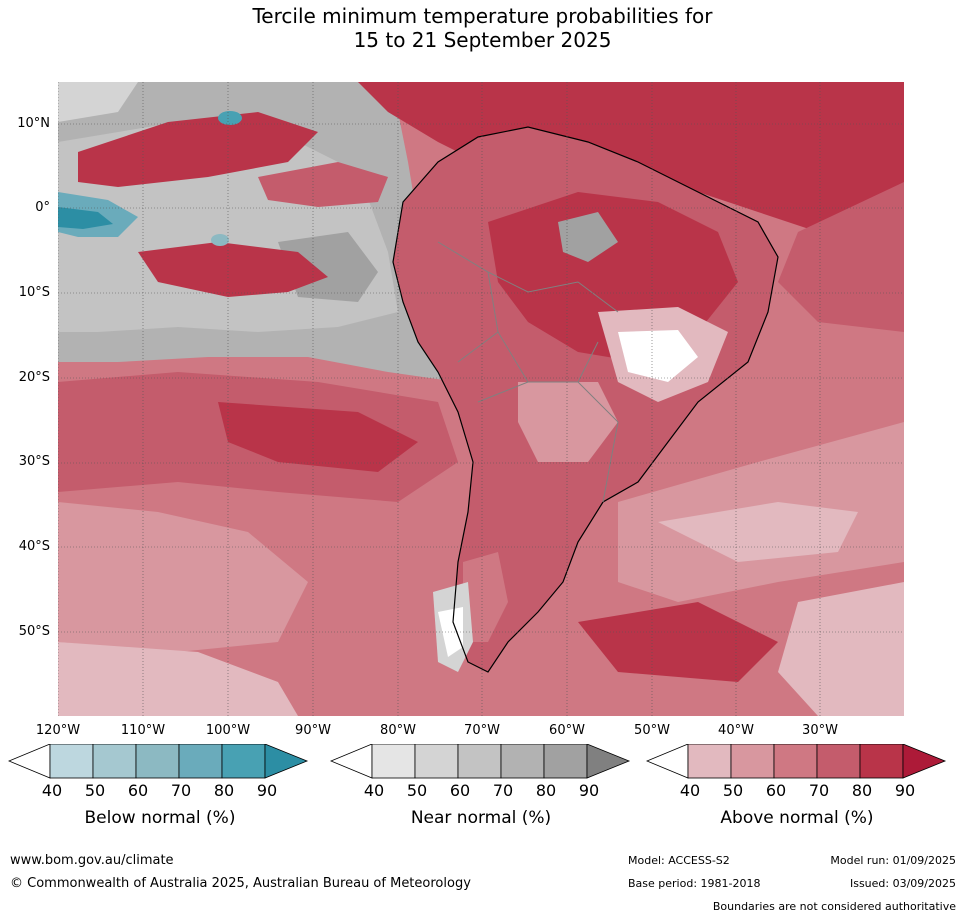 This screenshot has width=965, height=919. Describe the element at coordinates (34, 377) in the screenshot. I see `lat-label-20s: 20°S` at that location.